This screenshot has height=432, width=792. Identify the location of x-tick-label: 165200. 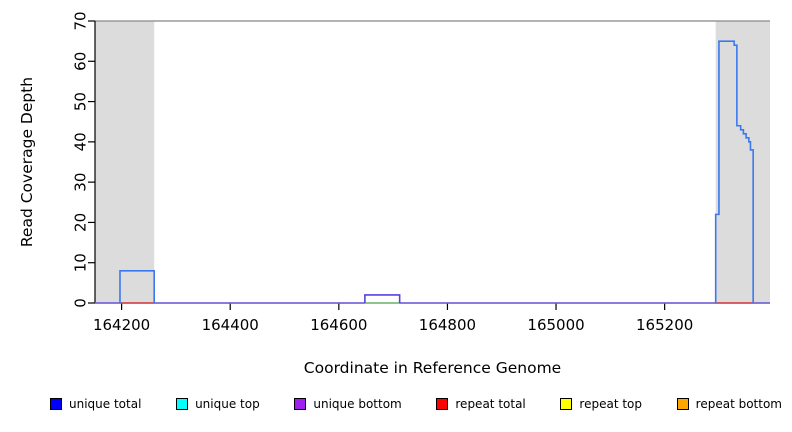
(664, 325).